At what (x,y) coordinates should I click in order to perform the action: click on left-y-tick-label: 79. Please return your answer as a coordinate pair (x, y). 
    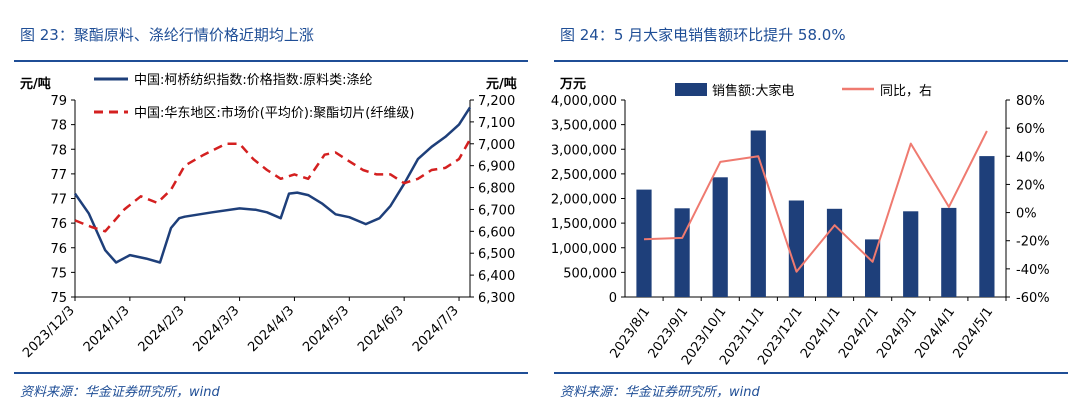
    Looking at the image, I should click on (58, 101).